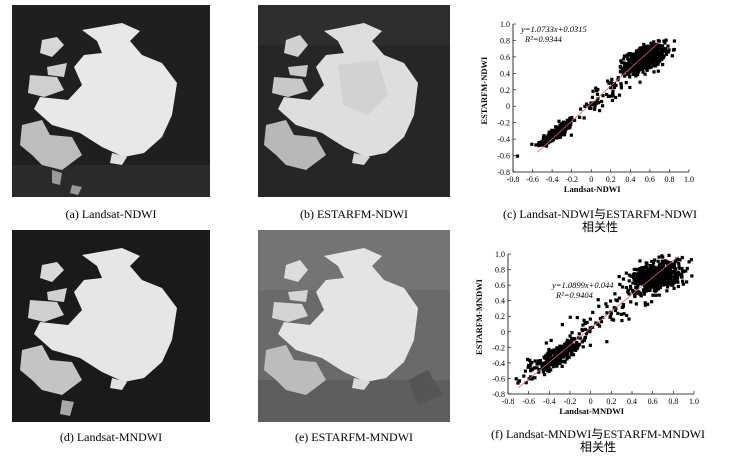 Image resolution: width=756 pixels, height=460 pixels. Describe the element at coordinates (611, 401) in the screenshot. I see `x-tick-label: 0.2` at that location.